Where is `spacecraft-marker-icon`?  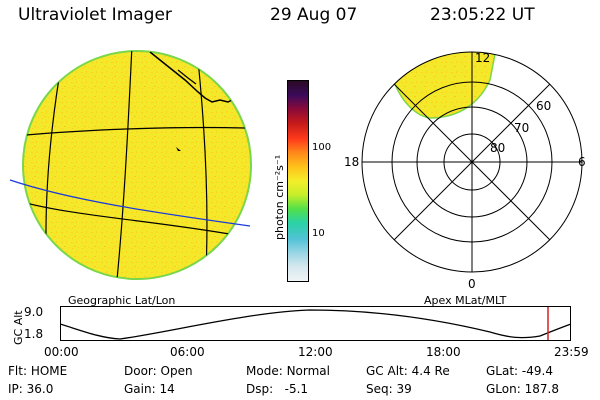 spacecraft-marker-icon is located at coordinates (178, 149).